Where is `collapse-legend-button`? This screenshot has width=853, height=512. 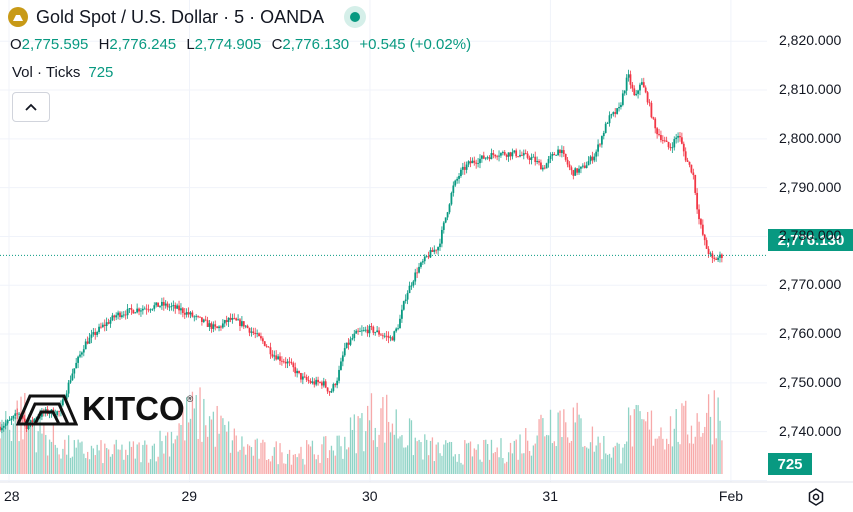 collapse-legend-button is located at coordinates (31, 107).